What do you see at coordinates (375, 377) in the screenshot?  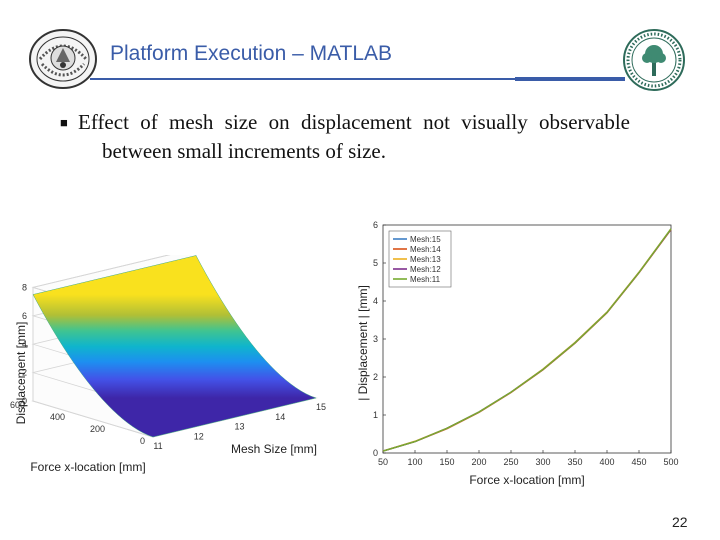 I see `line-plot-y-tick: 2` at bounding box center [375, 377].